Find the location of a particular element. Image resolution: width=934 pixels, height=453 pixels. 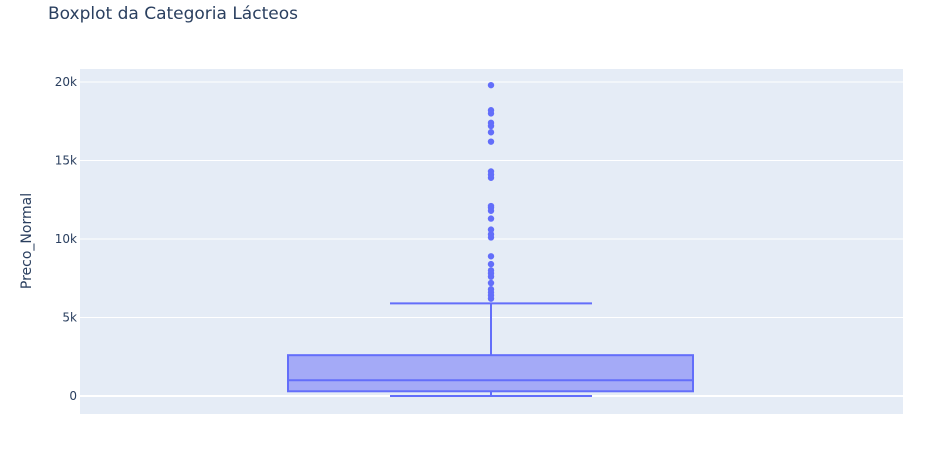

y-axis-label: Preco_Normal is located at coordinates (27, 241).